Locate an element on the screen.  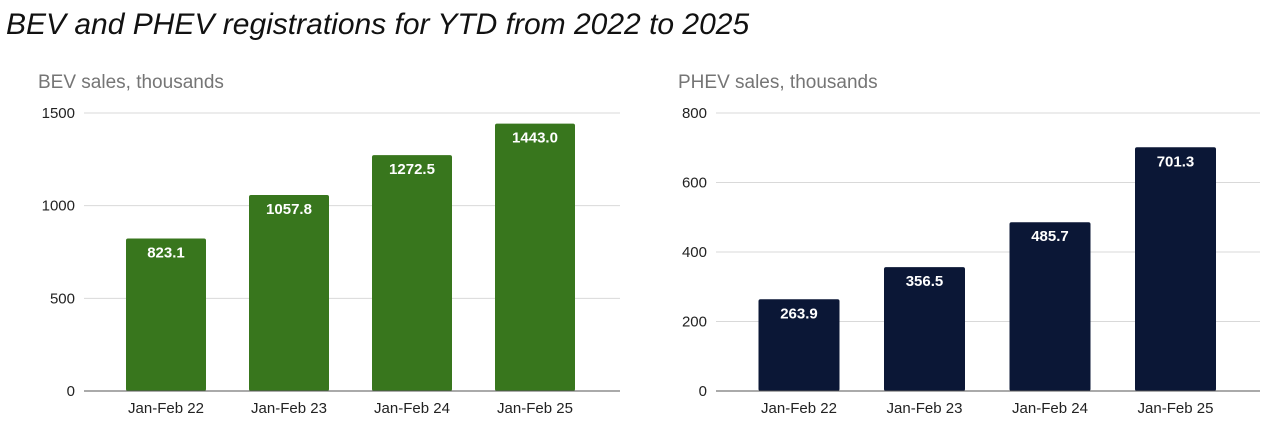
bev-data-label-0: 823.1 is located at coordinates (166, 252).